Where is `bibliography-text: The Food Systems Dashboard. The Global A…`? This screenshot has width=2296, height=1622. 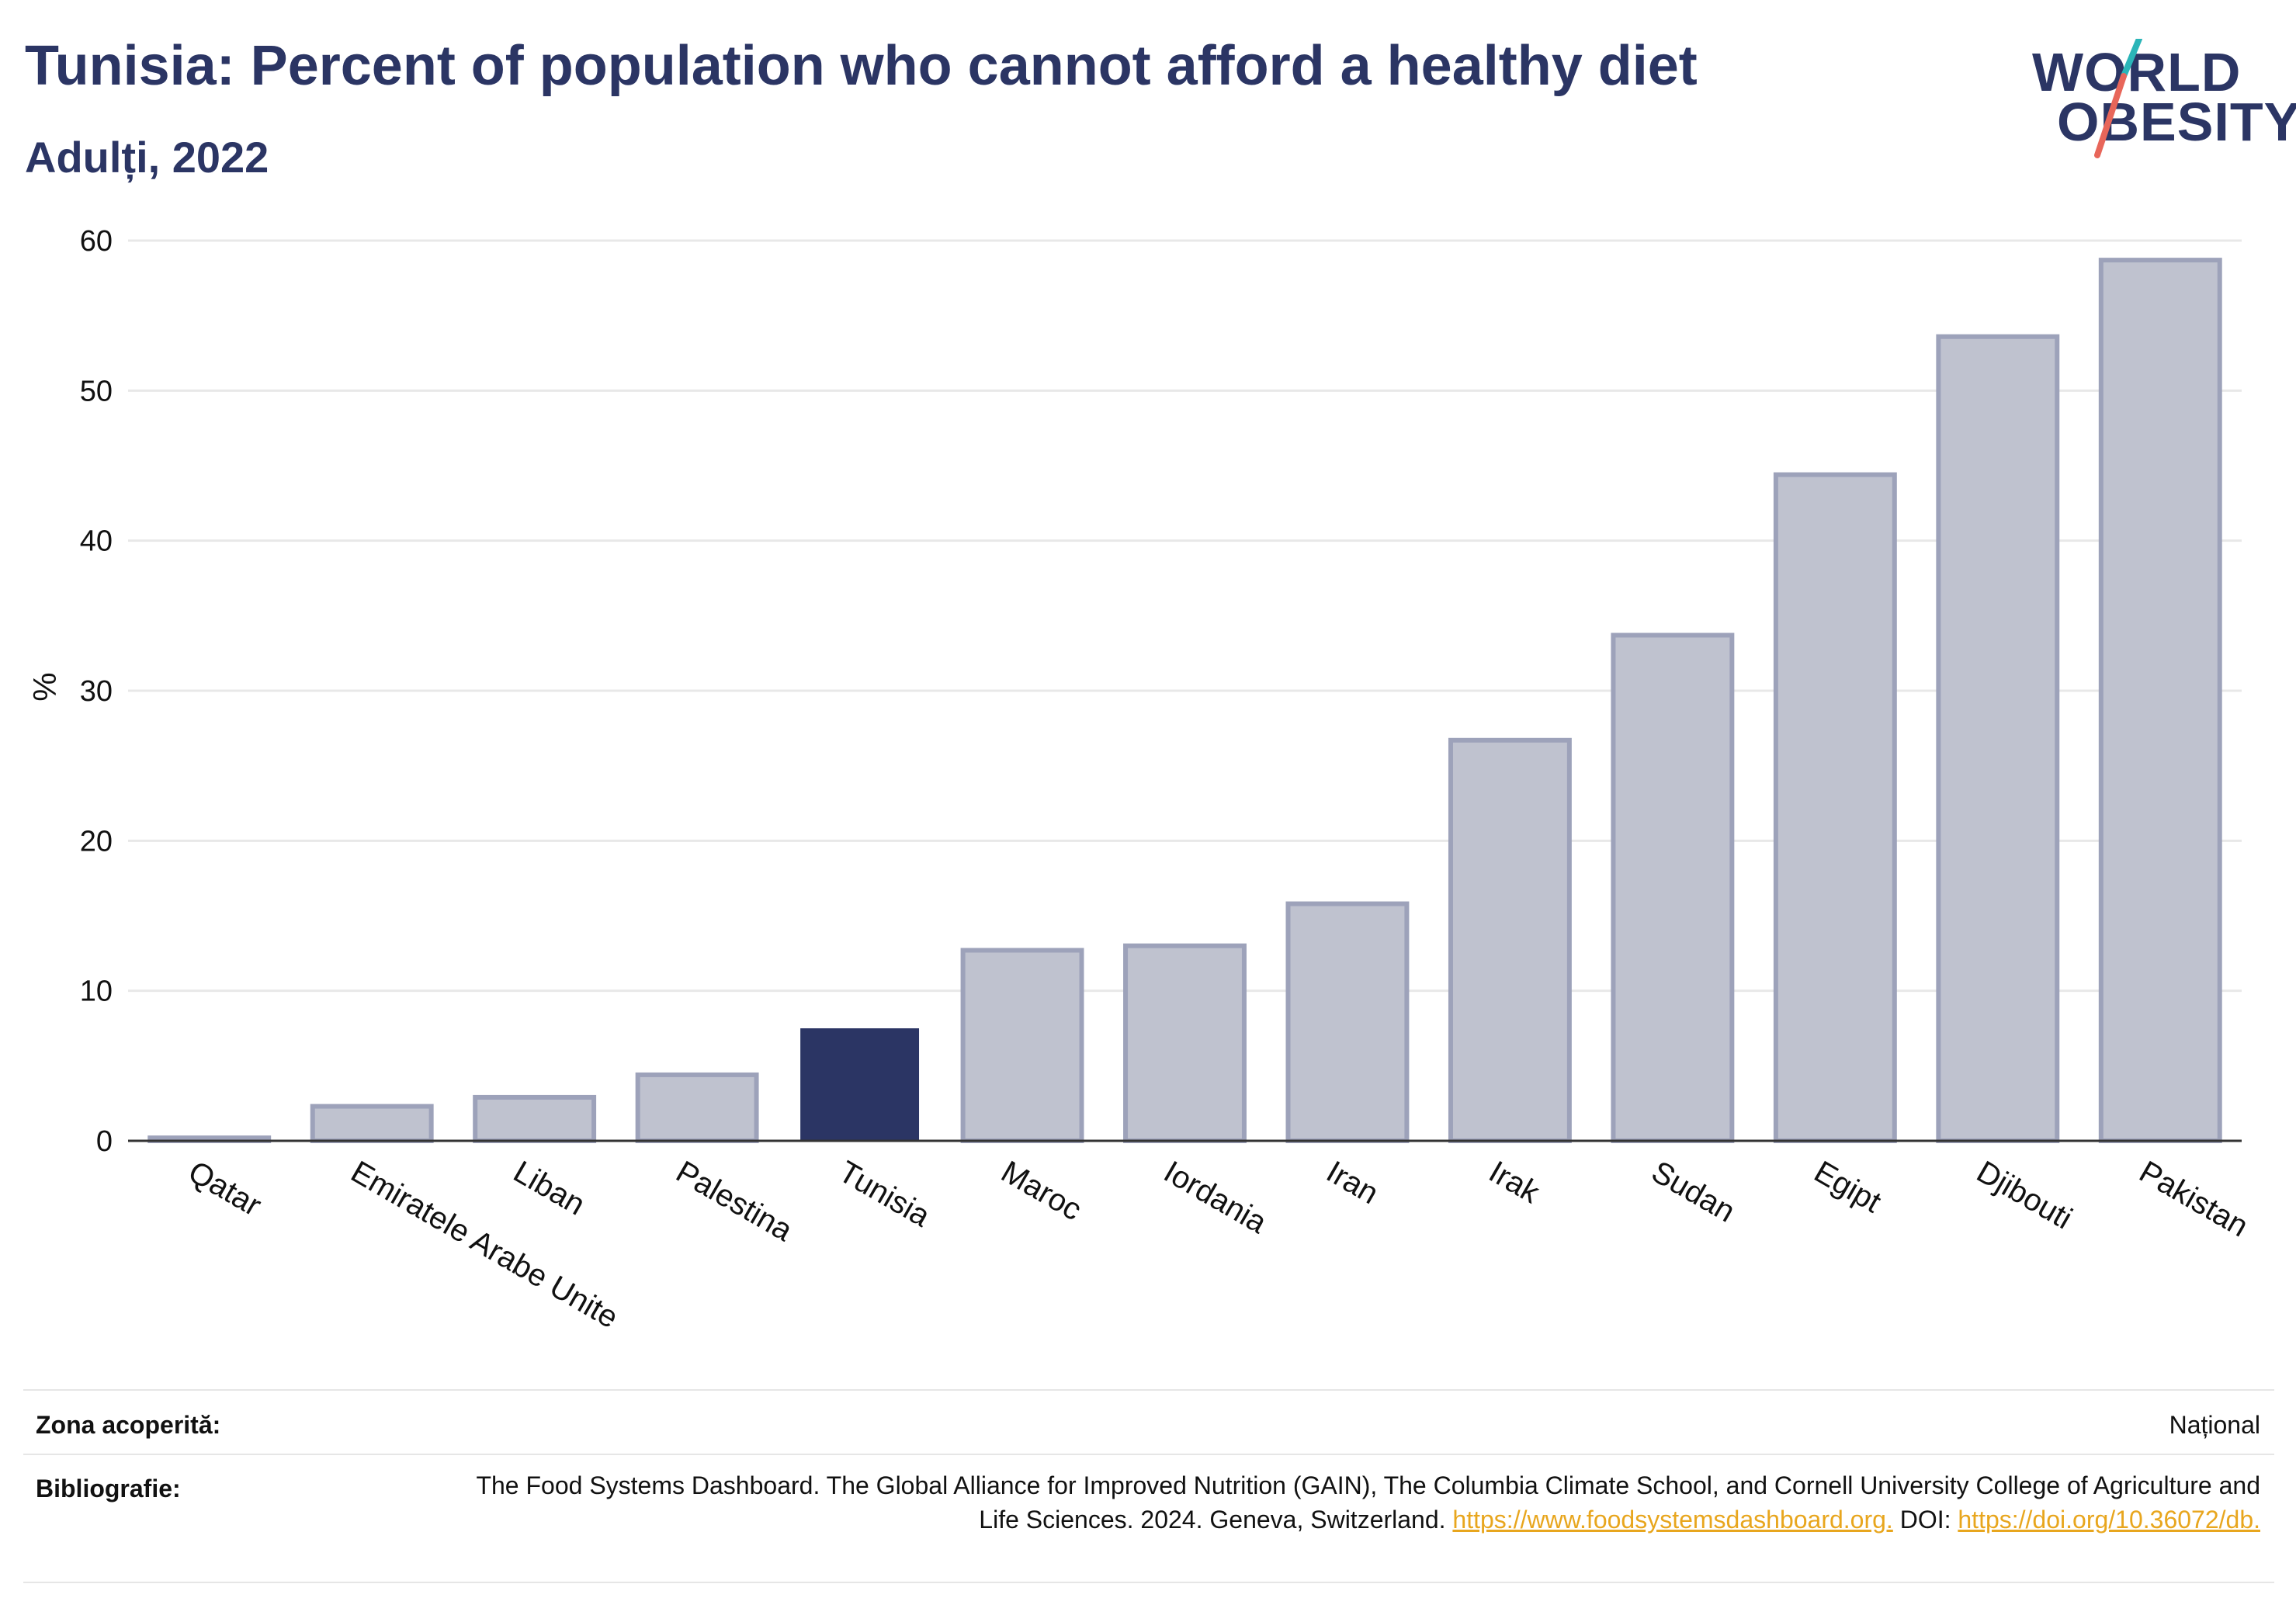
bibliography-text: The Food Systems Dashboard. The Global A… is located at coordinates (1367, 1502).